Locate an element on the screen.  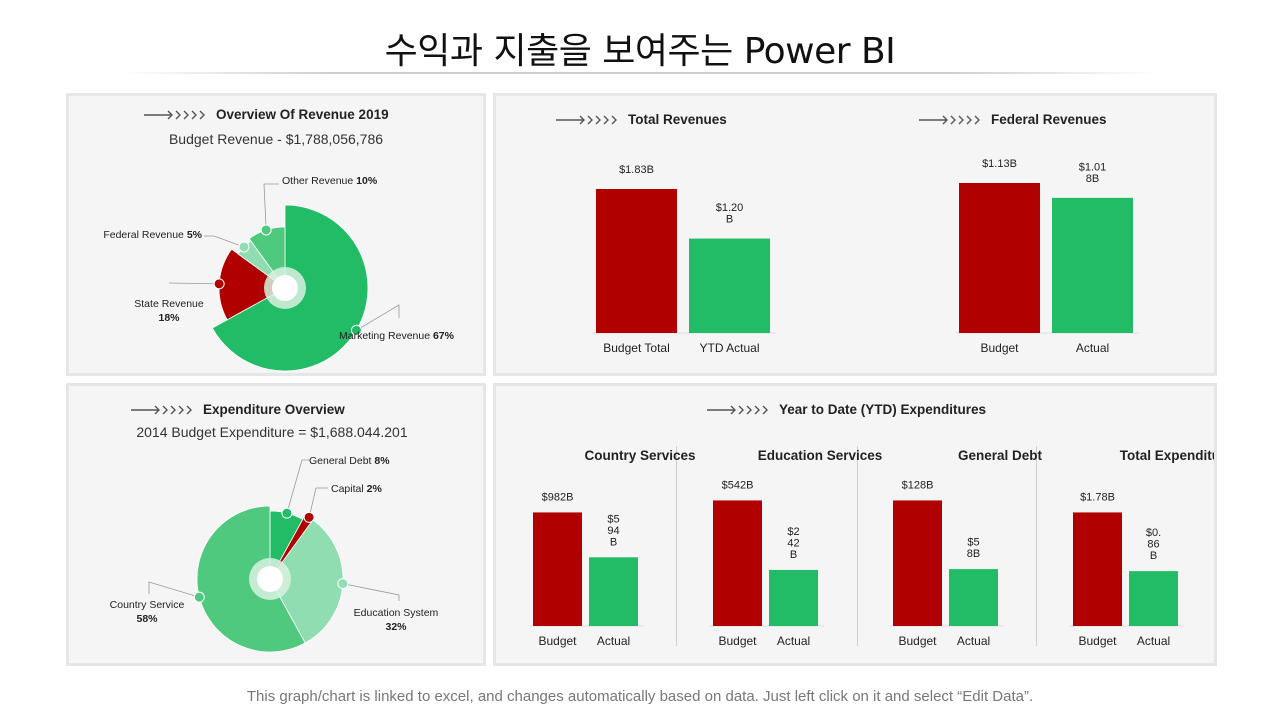
bar-value-label: $2 is located at coordinates (793, 532).